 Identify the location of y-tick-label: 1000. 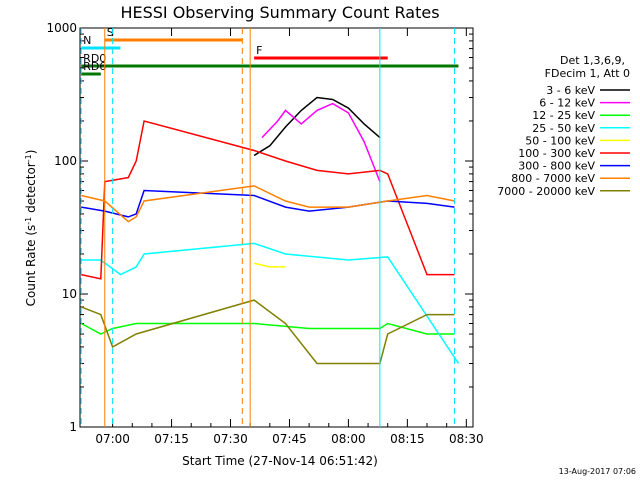
(61, 28).